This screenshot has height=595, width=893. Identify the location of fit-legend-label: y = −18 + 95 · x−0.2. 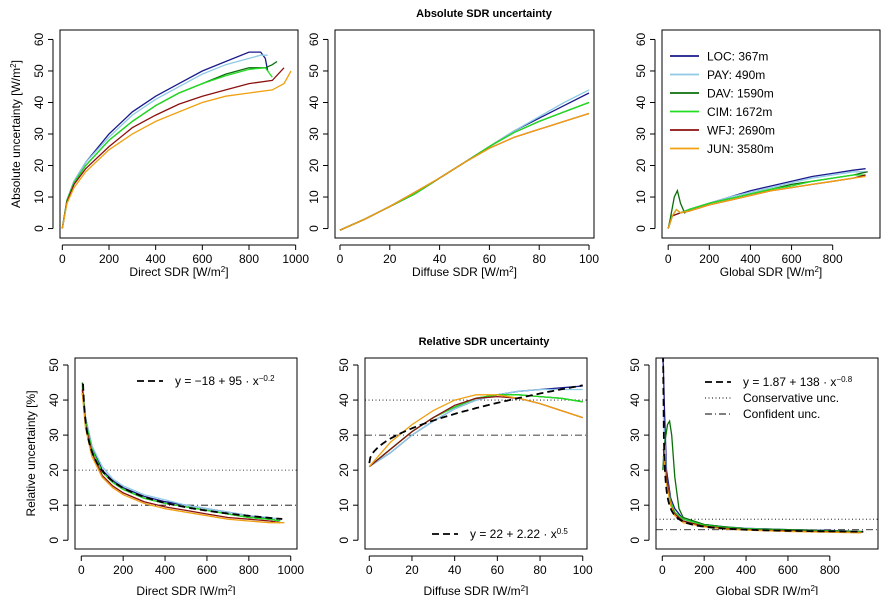
(225, 381).